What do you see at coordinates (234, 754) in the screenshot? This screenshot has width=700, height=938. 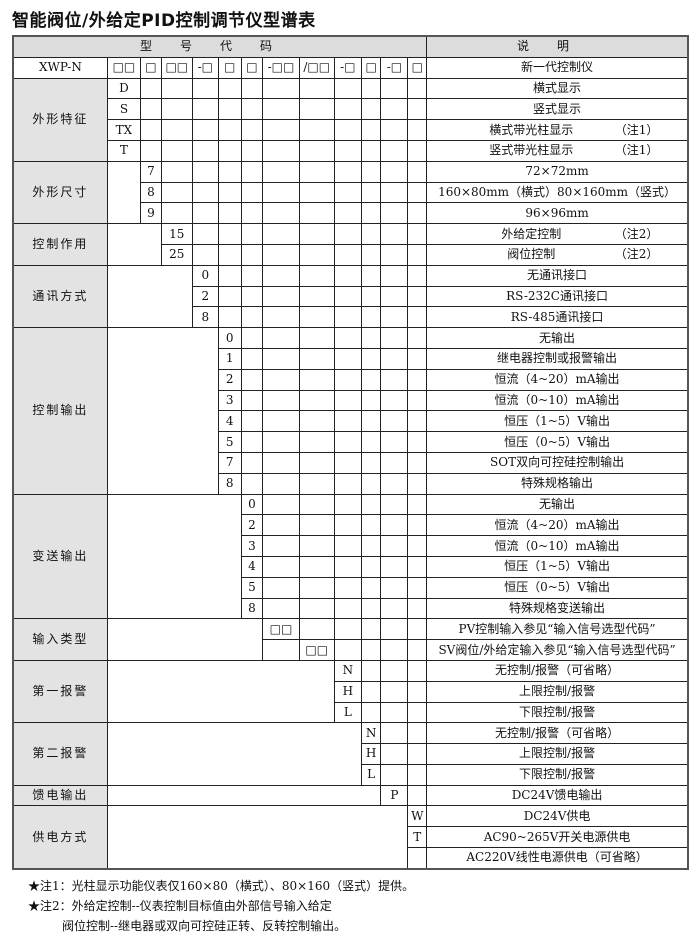 I see `blank-region` at bounding box center [234, 754].